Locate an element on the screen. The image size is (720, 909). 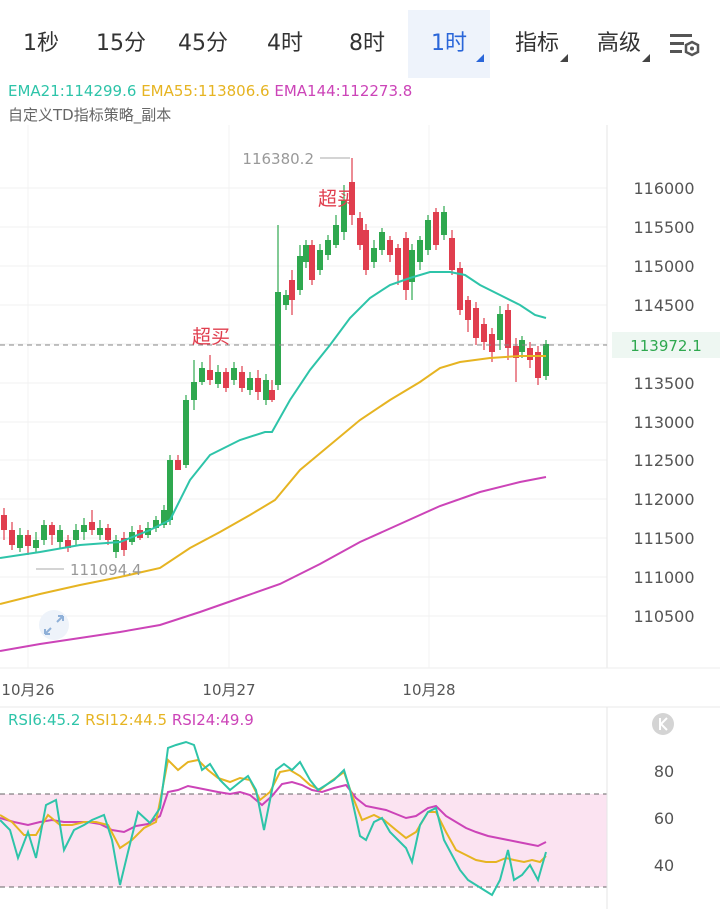
rsi12-line is located at coordinates (273, 810).